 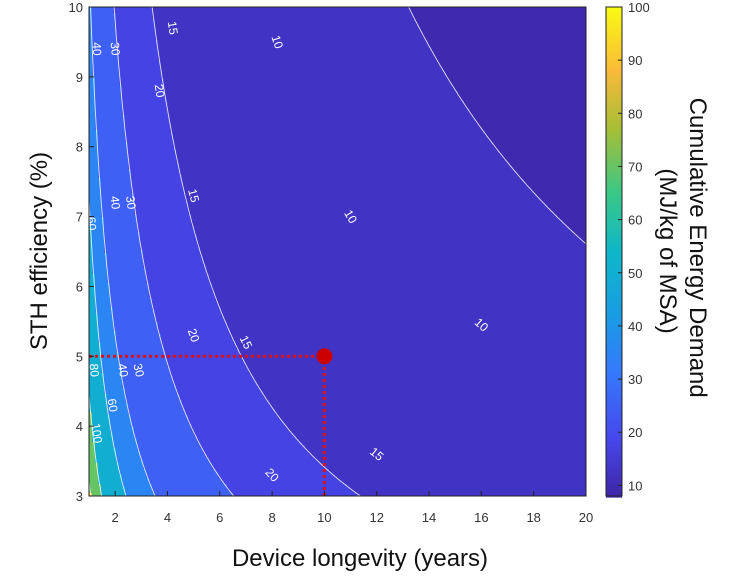 I want to click on colorbar-tick-label: 80, so click(x=635, y=113).